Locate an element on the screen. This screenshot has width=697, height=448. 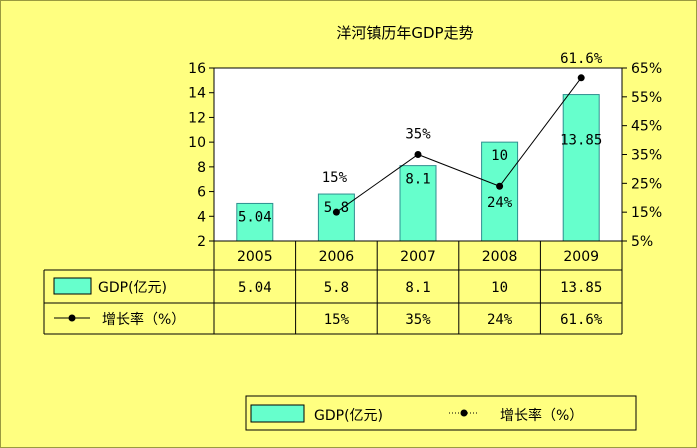
table-growth-series-name: 增长率（%） is located at coordinates (143, 319).